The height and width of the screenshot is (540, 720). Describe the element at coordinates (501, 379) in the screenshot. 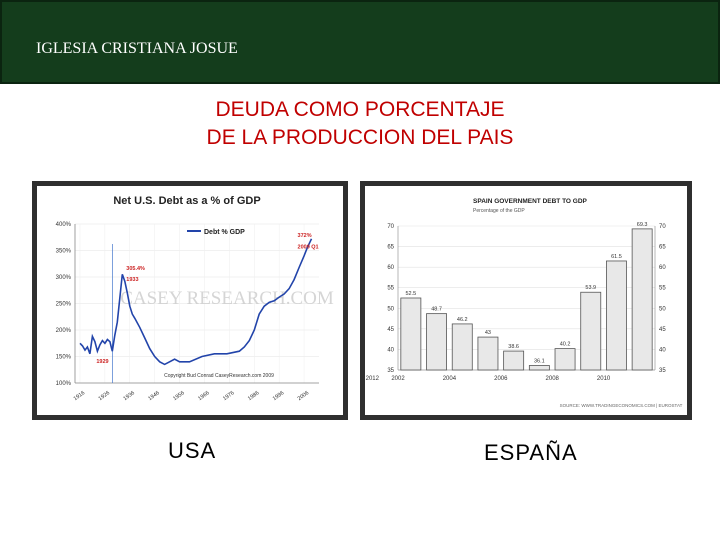

I see `spain-xtick-label: 2006` at that location.